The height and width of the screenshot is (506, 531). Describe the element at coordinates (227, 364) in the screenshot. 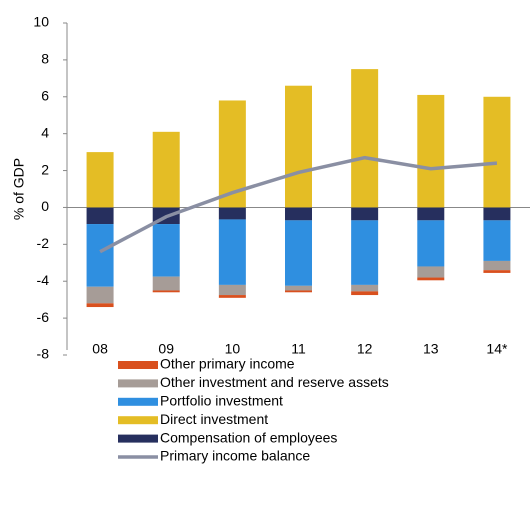

I see `legend-label: Other primary income` at that location.